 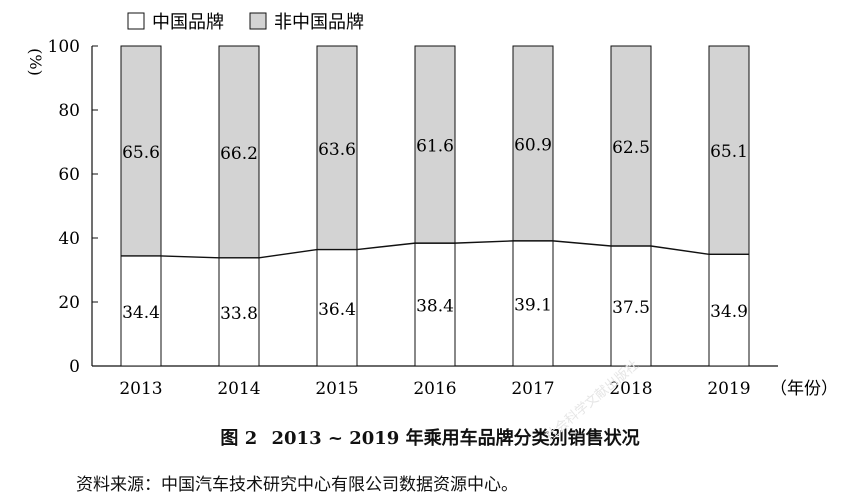 What do you see at coordinates (238, 389) in the screenshot?
I see `x-tick-label: 2014` at bounding box center [238, 389].